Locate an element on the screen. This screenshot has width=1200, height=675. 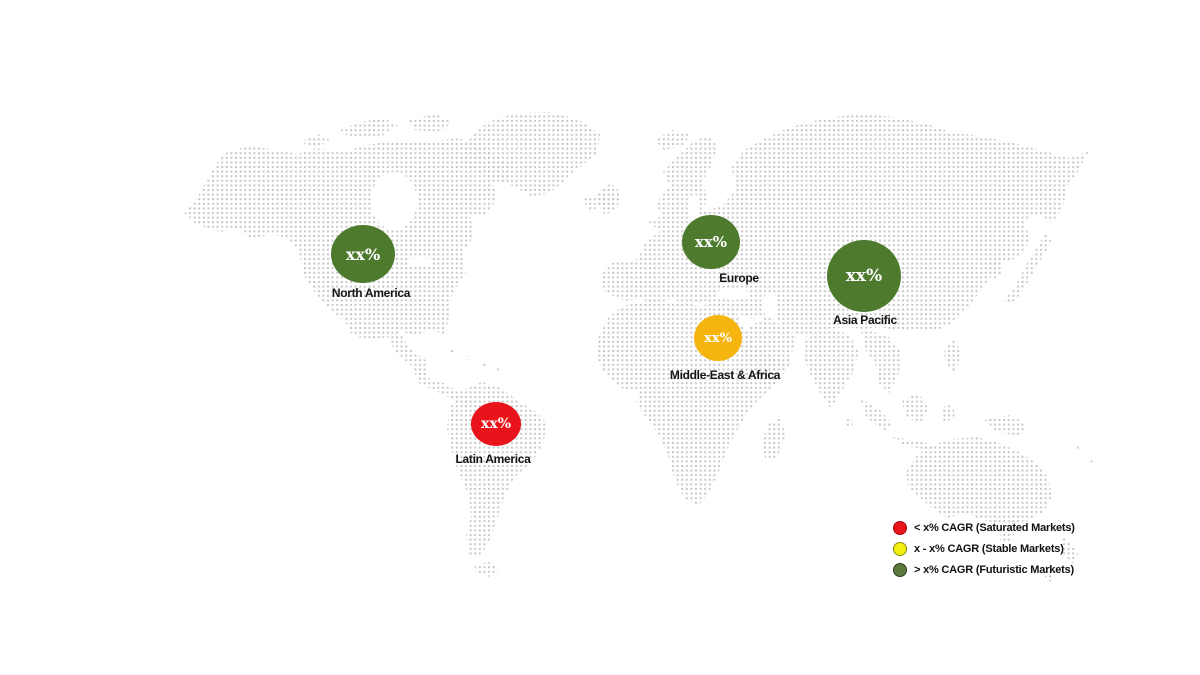
legend-item-futuristic: > x% CAGR (Futuristic Markets) is located at coordinates (984, 570).